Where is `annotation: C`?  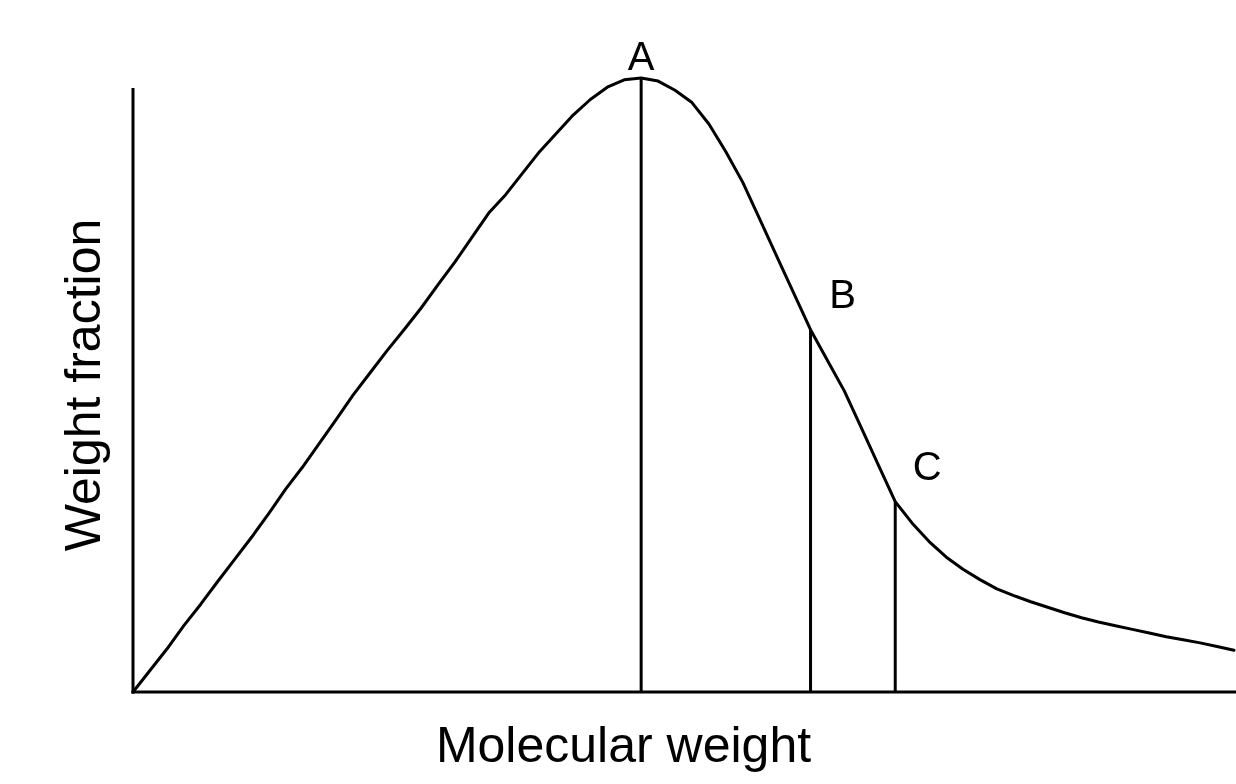 annotation: C is located at coordinates (927, 465).